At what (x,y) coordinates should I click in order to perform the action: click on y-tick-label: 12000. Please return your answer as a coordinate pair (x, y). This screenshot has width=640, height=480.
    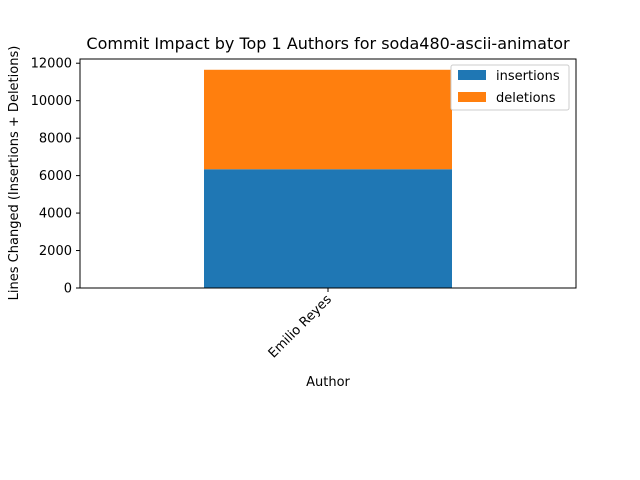
    Looking at the image, I should click on (51, 64).